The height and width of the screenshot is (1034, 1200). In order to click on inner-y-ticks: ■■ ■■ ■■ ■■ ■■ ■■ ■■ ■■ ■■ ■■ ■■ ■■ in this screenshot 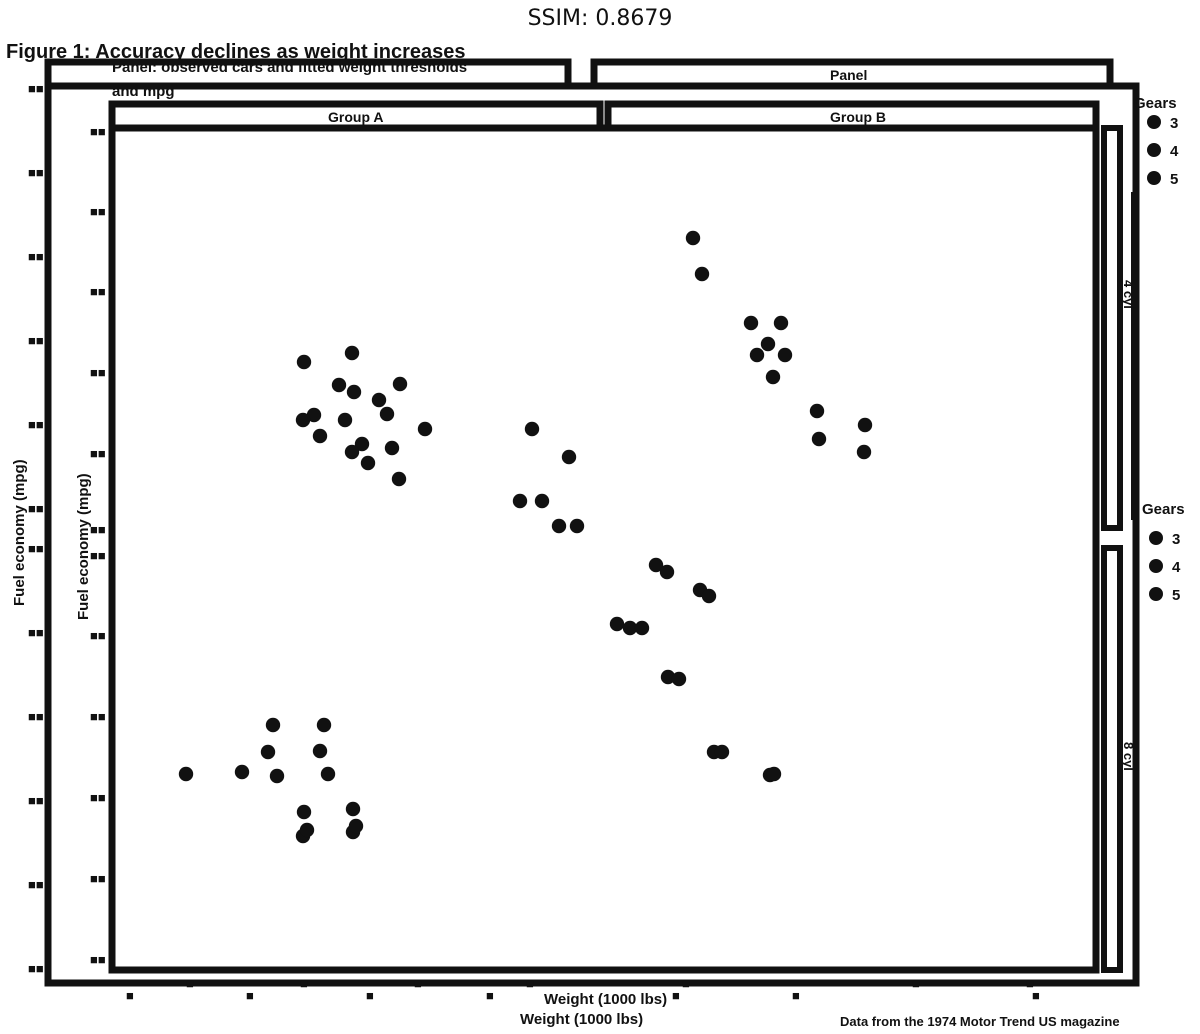, I will do `click(98, 545)`.